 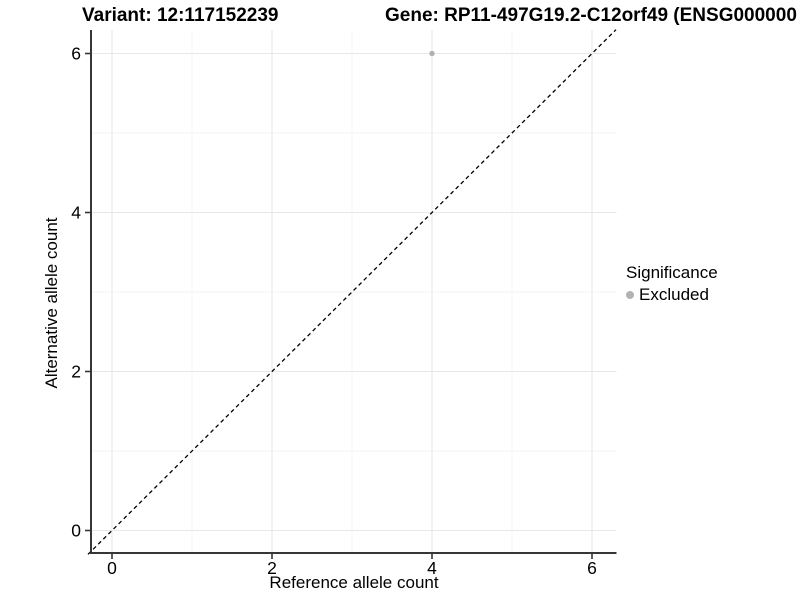 I want to click on x-tick-label: 4, so click(x=432, y=568).